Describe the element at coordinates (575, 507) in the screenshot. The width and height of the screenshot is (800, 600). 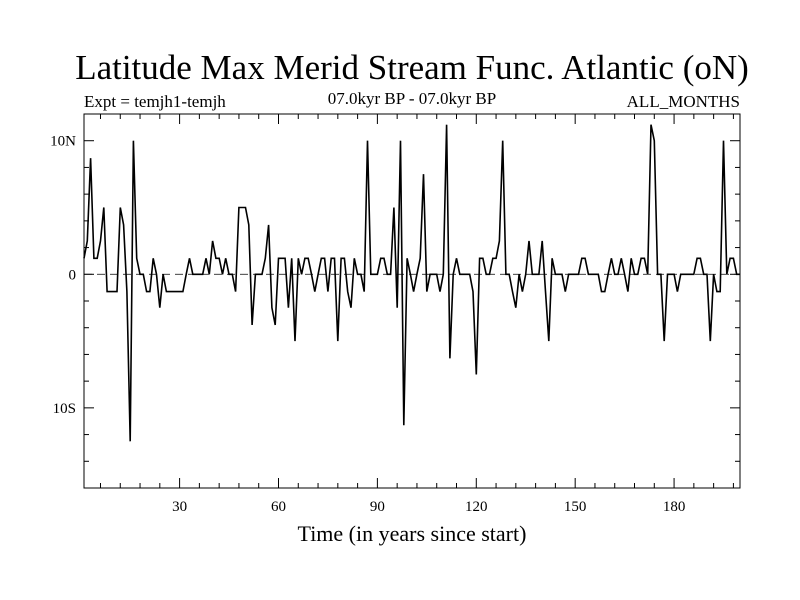
I see `x-tick-label: 150` at that location.